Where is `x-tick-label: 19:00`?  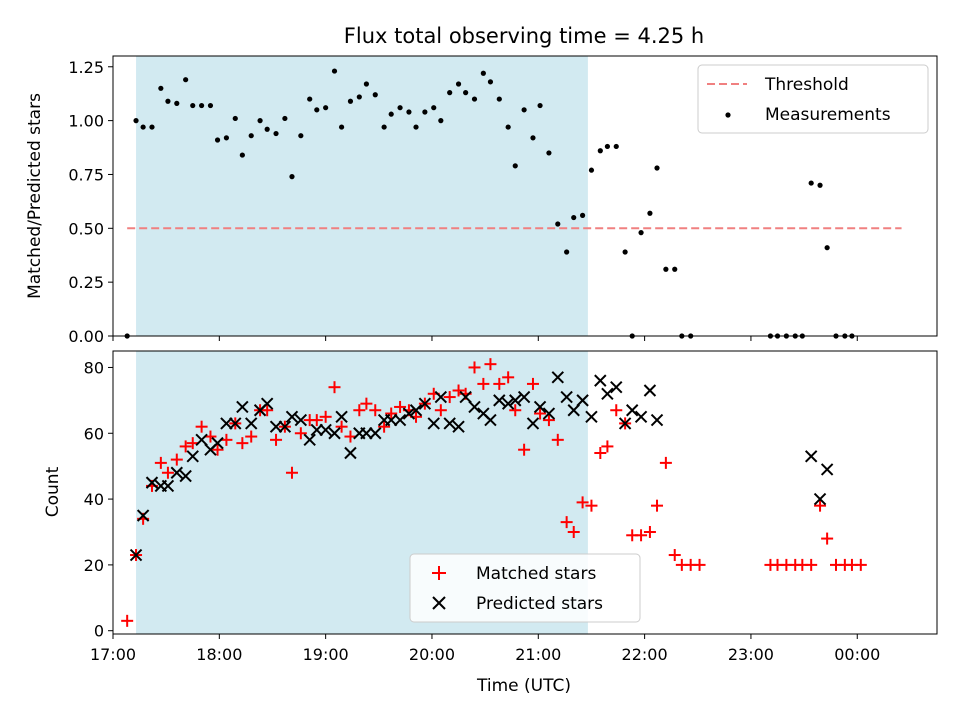
x-tick-label: 19:00 is located at coordinates (326, 654).